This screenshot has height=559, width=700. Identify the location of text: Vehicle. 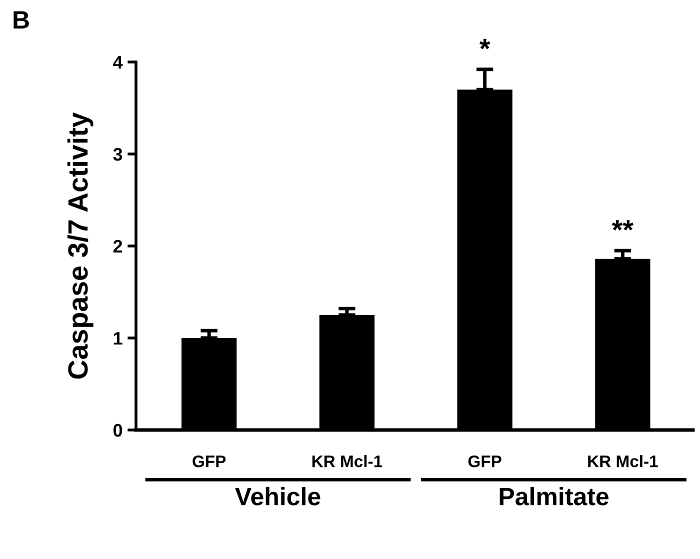
(277, 496).